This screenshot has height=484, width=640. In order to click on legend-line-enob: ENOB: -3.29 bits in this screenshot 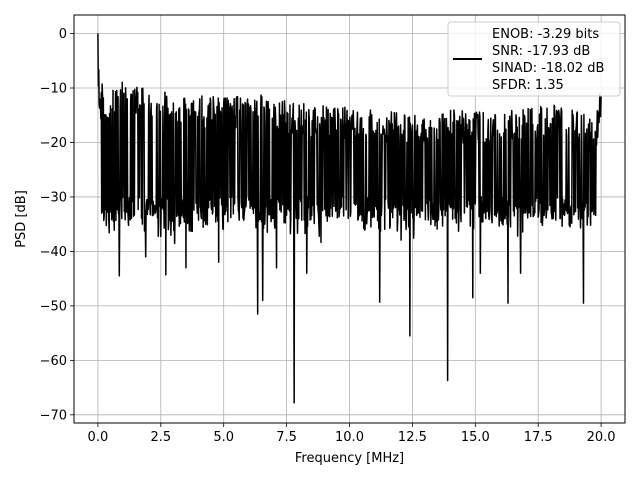, I will do `click(545, 34)`.